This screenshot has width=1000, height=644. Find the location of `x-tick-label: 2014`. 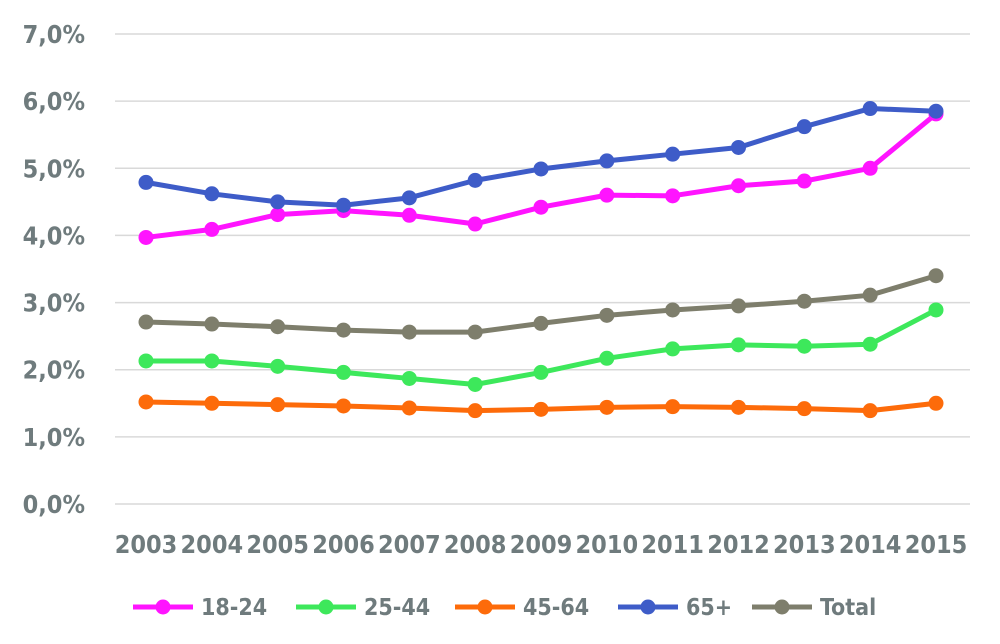

x-tick-label: 2014 is located at coordinates (870, 544).